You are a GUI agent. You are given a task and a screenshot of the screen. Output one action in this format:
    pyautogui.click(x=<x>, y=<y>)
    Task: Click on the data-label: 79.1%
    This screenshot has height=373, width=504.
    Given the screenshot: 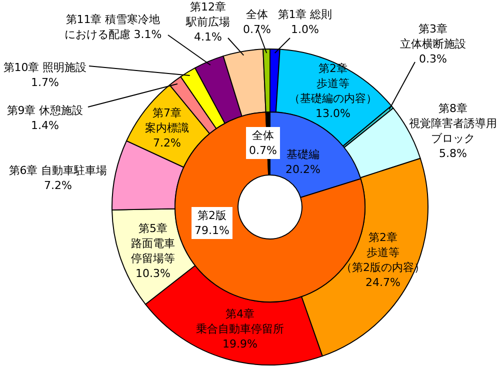 What is the action you would take?
    pyautogui.click(x=212, y=230)
    